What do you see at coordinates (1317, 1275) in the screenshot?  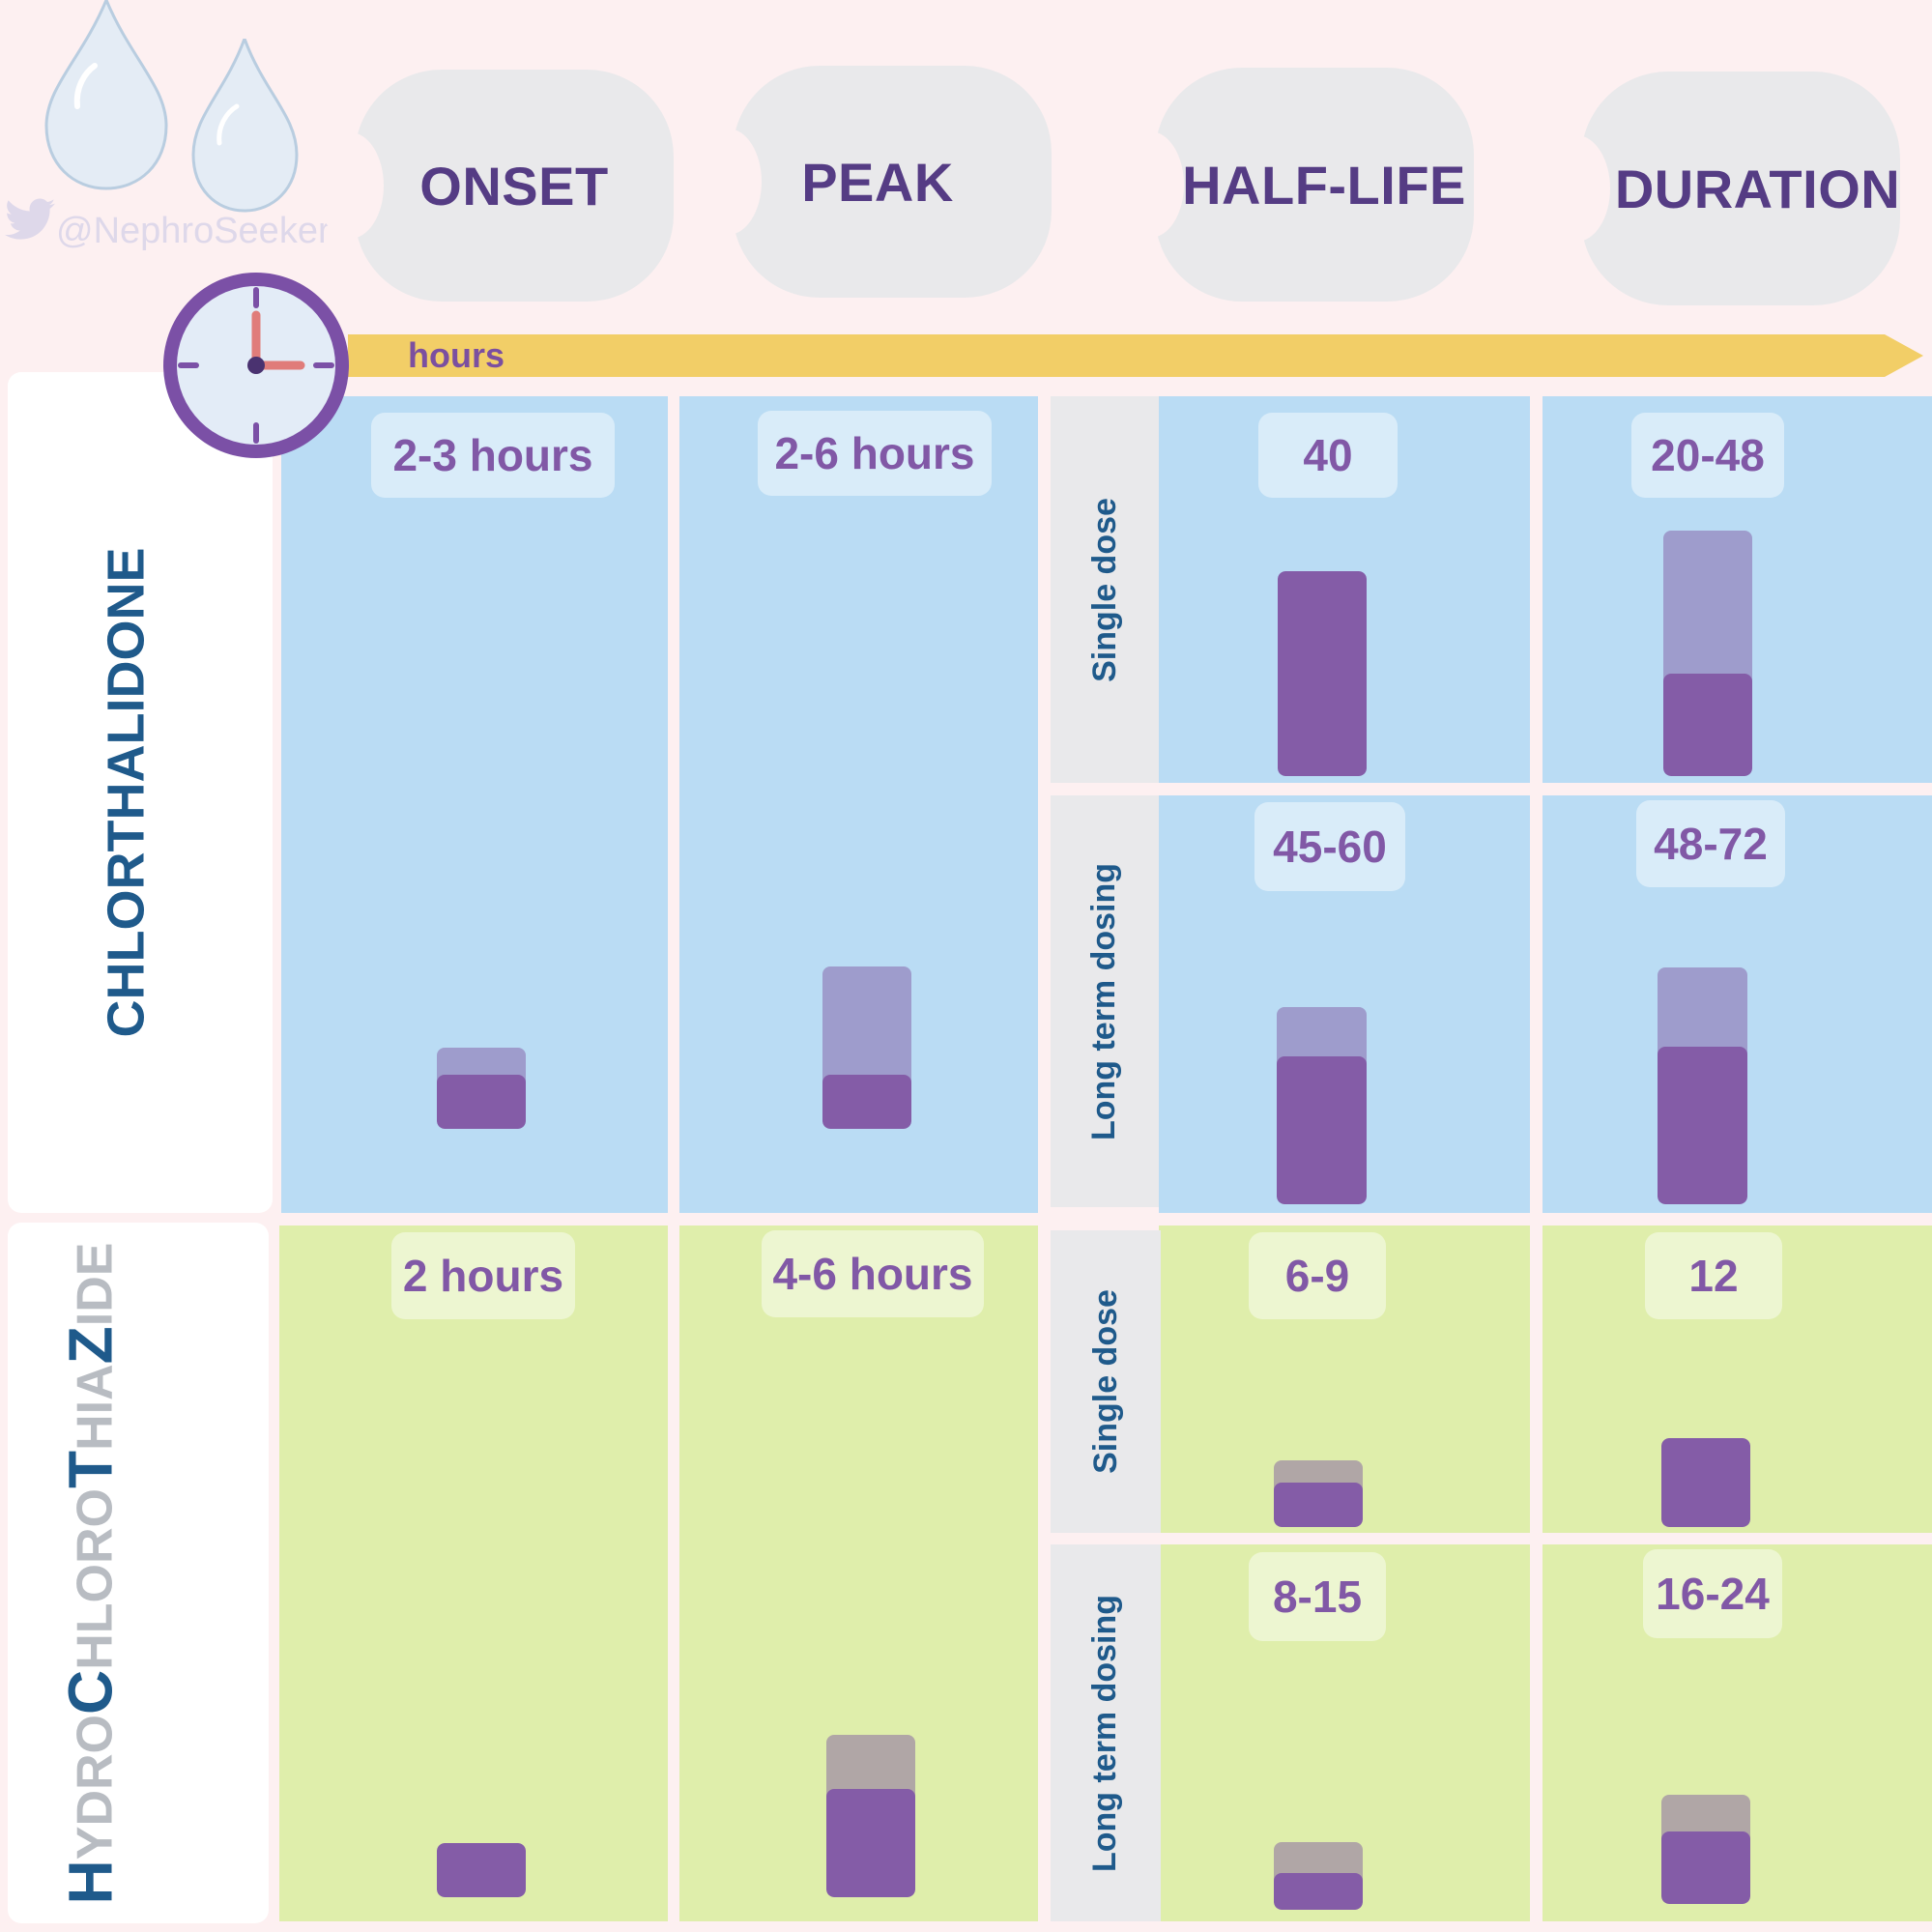 I see `value-label-hct-half-single: 6-9` at bounding box center [1317, 1275].